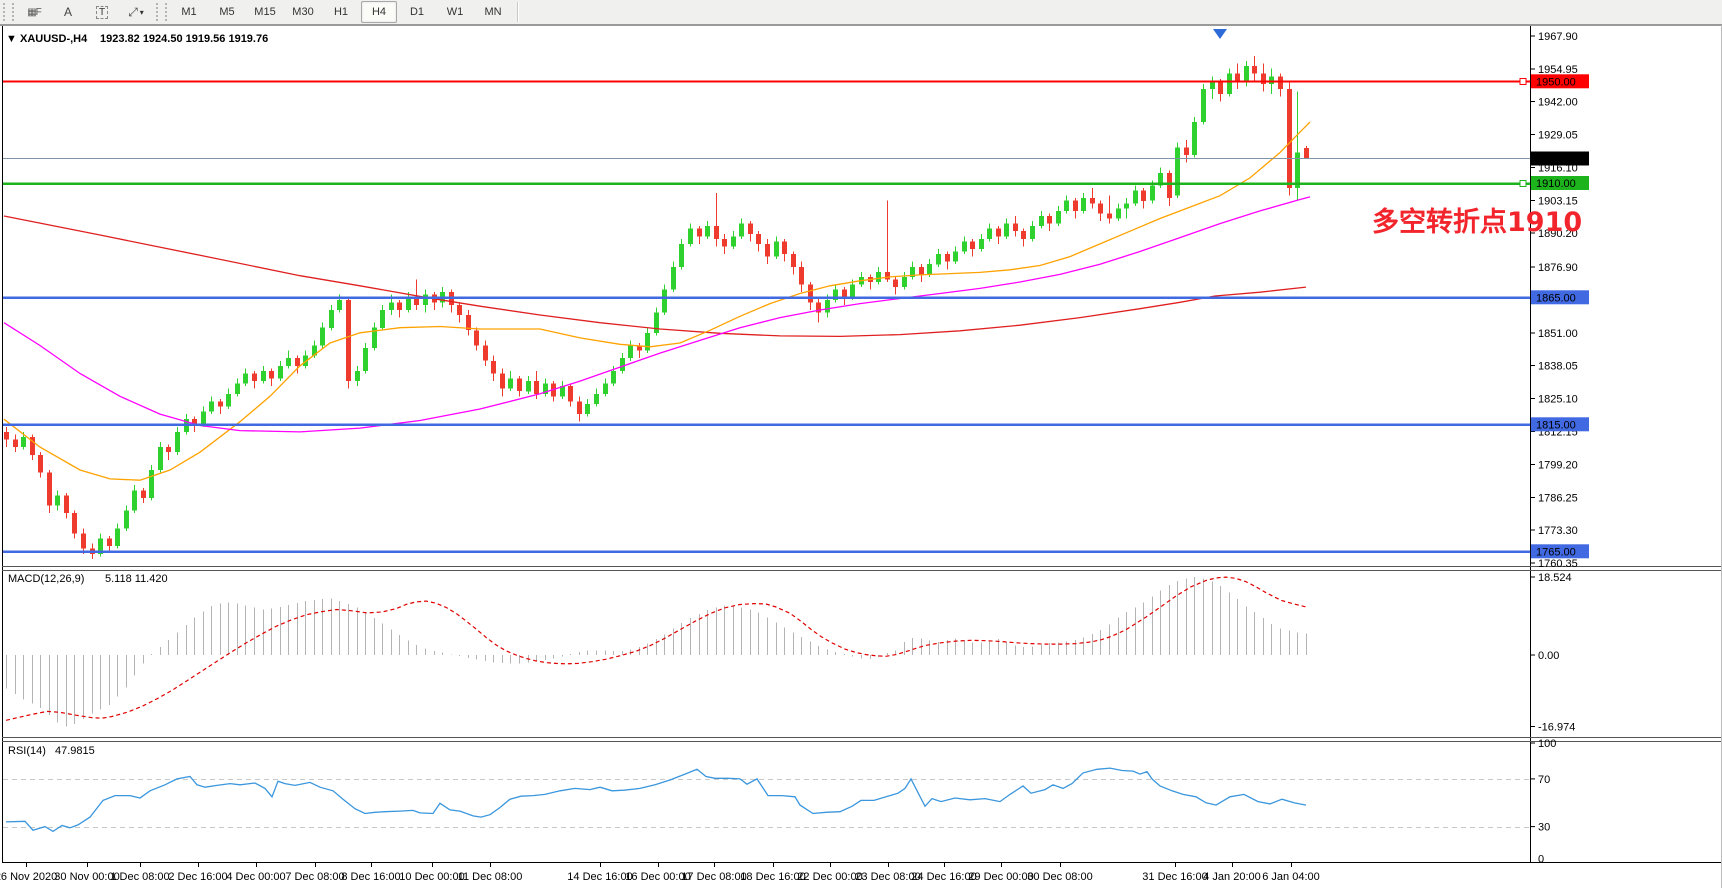  Describe the element at coordinates (379, 12) in the screenshot. I see `timeframe-button-h4: H4` at that location.